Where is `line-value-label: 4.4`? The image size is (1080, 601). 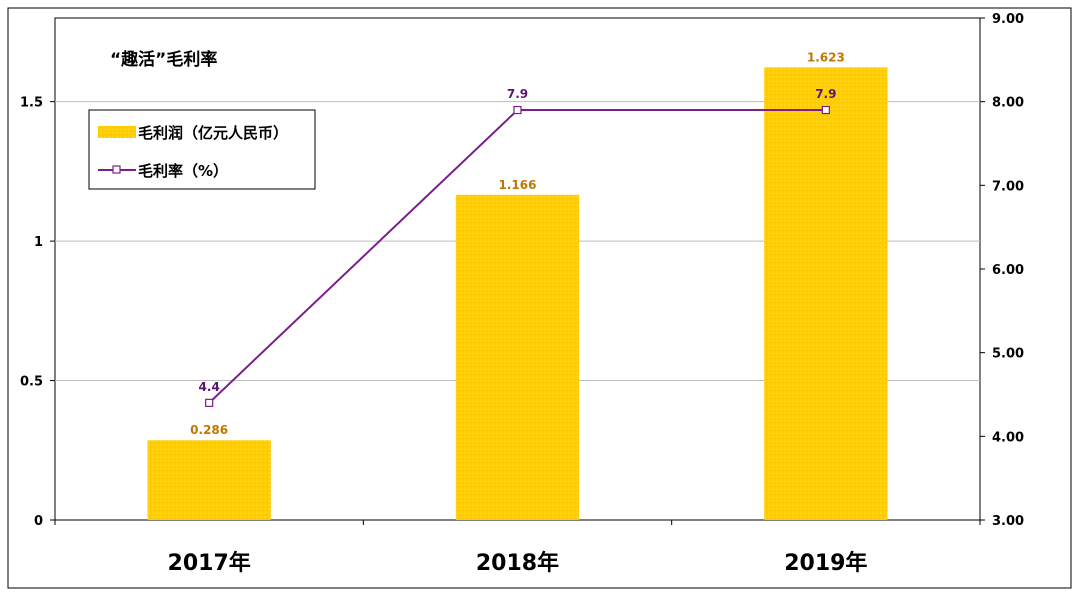
line-value-label: 4.4 is located at coordinates (209, 387).